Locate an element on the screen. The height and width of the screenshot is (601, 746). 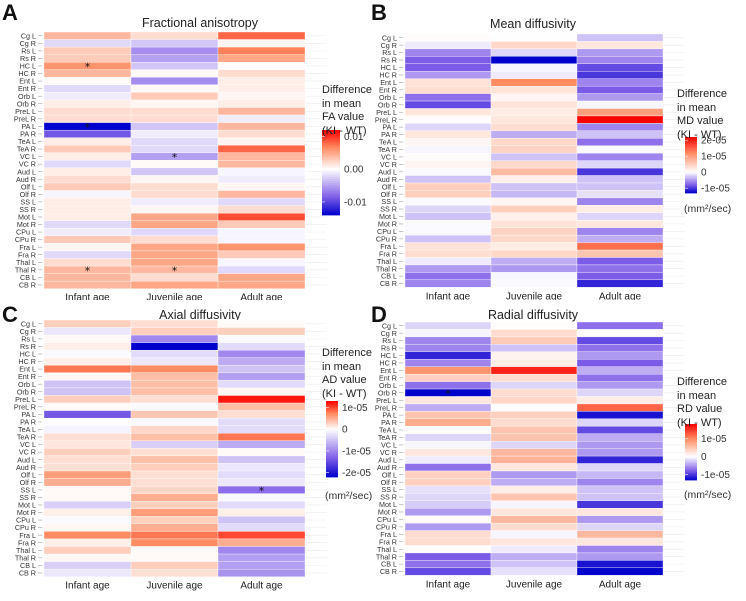
legend-title-line: FA value is located at coordinates (343, 117).